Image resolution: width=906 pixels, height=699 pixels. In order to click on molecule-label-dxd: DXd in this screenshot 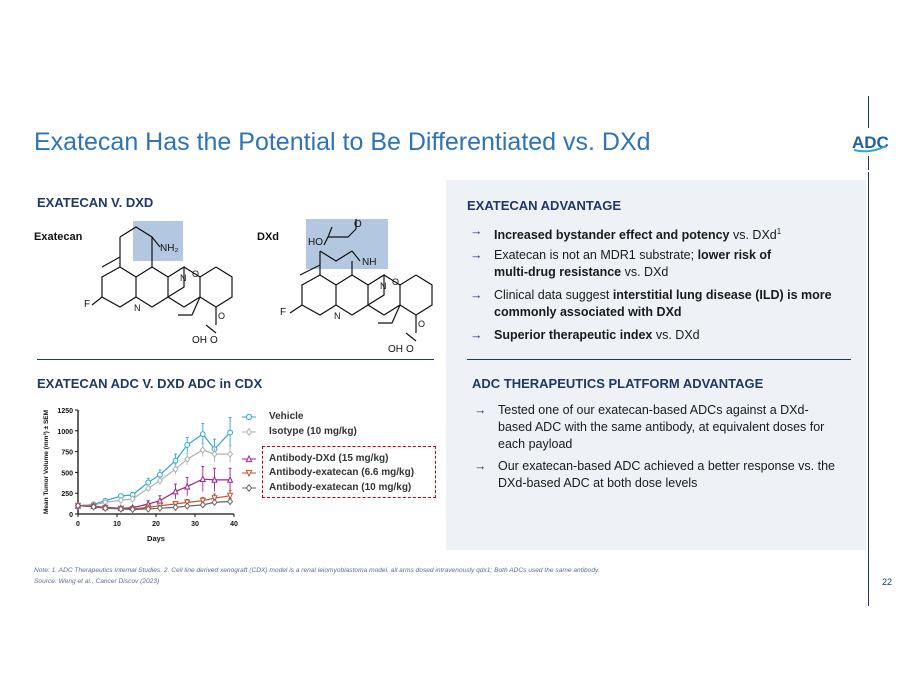, I will do `click(268, 237)`.